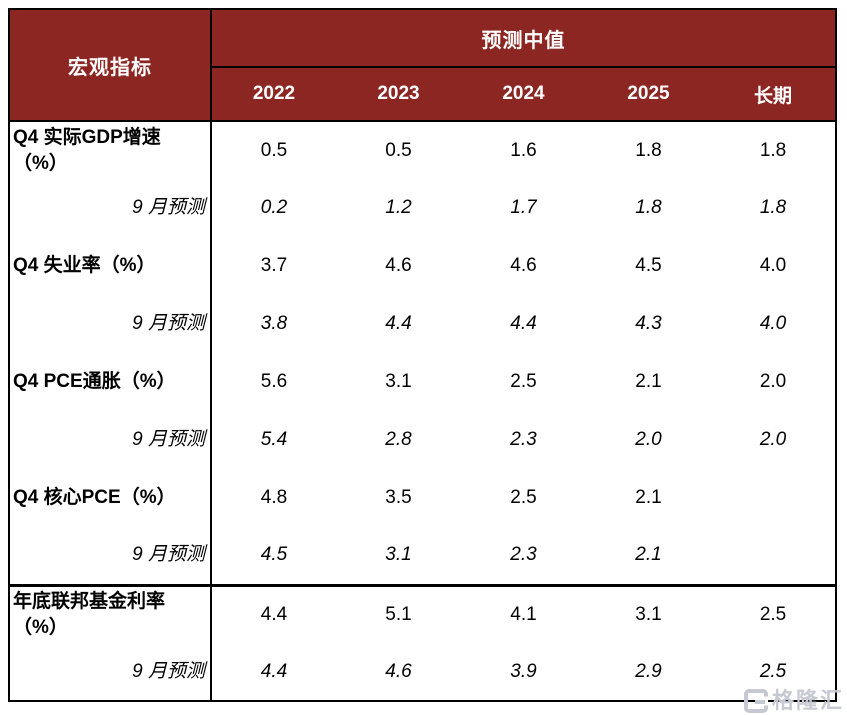  Describe the element at coordinates (422, 672) in the screenshot. I see `september-forecast-row: 9 月预测 4.4 4.6 3.9 2.9 2.5` at that location.